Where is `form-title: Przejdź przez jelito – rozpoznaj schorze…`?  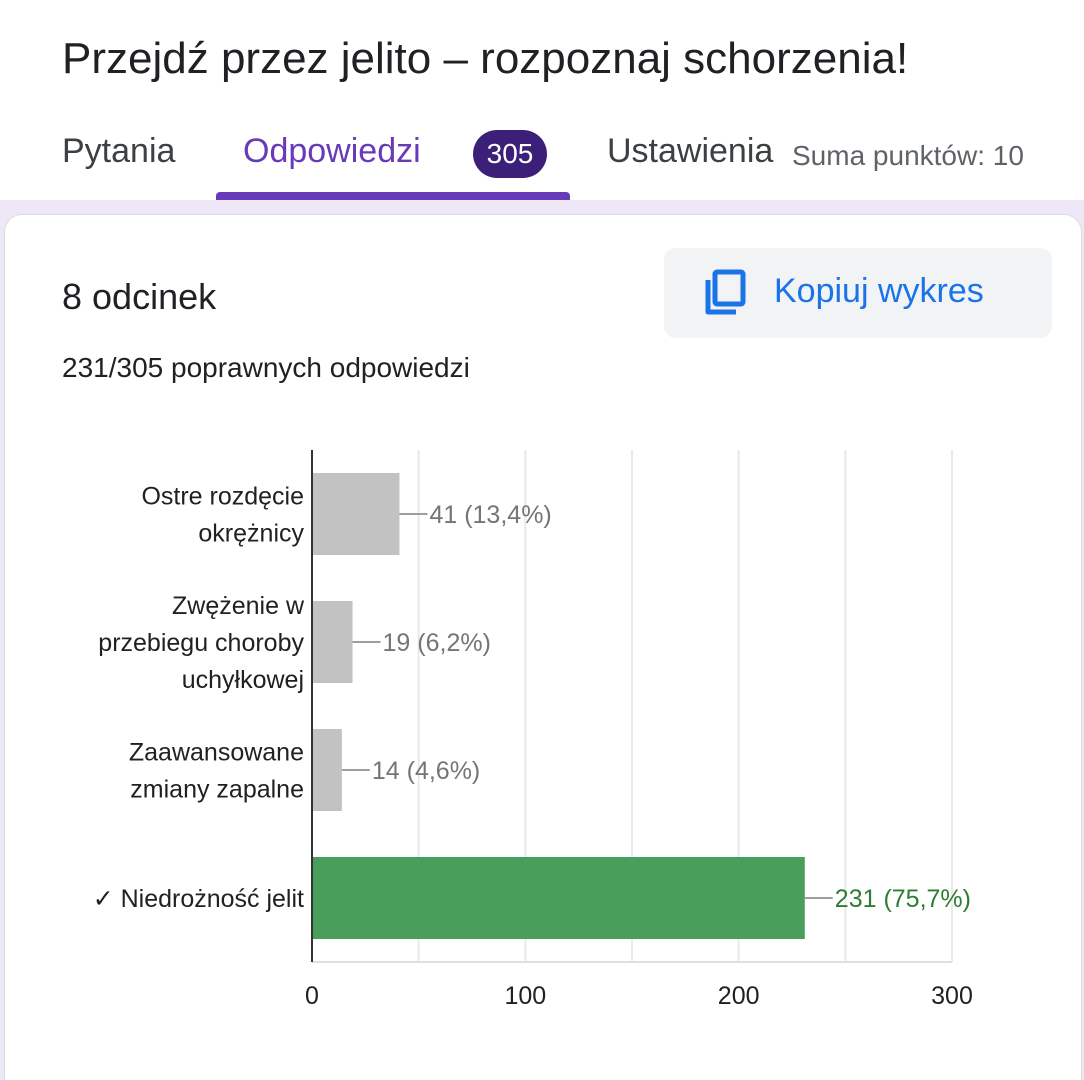 form-title: Przejdź przez jelito – rozpoznaj schorze… is located at coordinates (485, 58).